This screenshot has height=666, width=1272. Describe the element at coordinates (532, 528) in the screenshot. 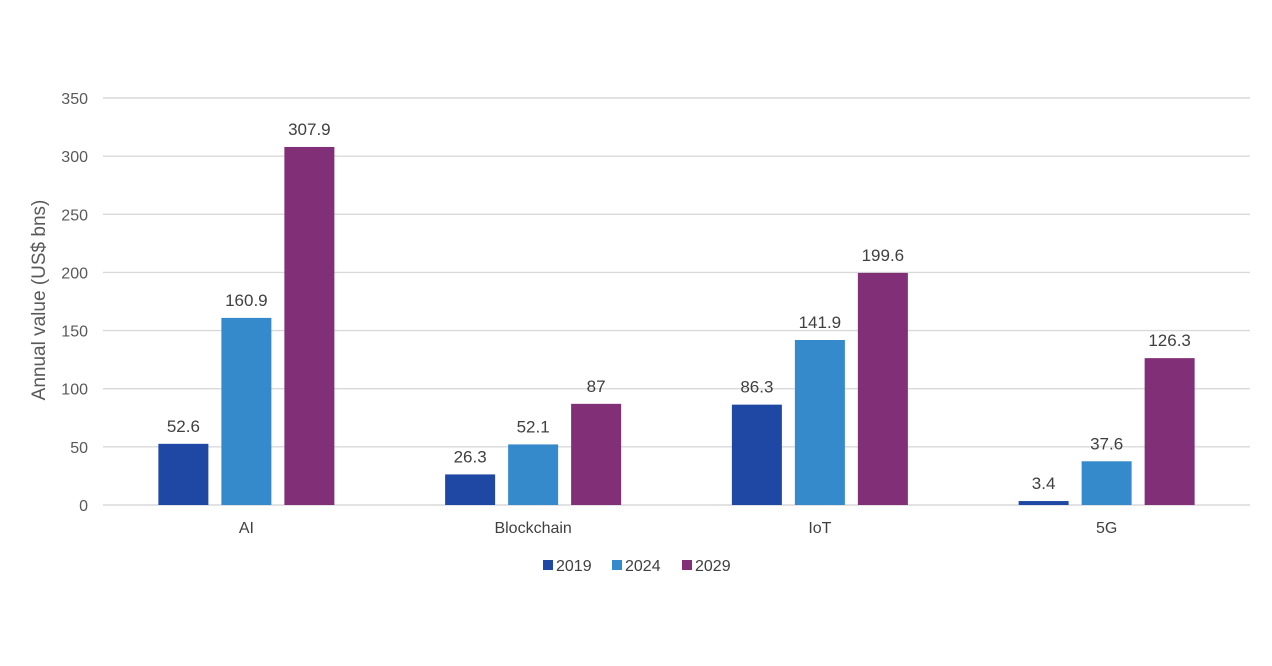

I see `x-category-label: Blockchain` at that location.